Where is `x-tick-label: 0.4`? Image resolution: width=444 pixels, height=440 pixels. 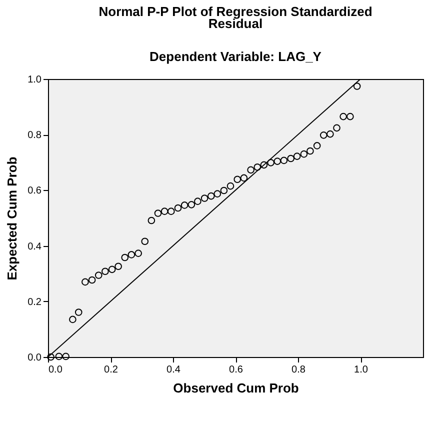
x-tick-label: 0.4 is located at coordinates (173, 370).